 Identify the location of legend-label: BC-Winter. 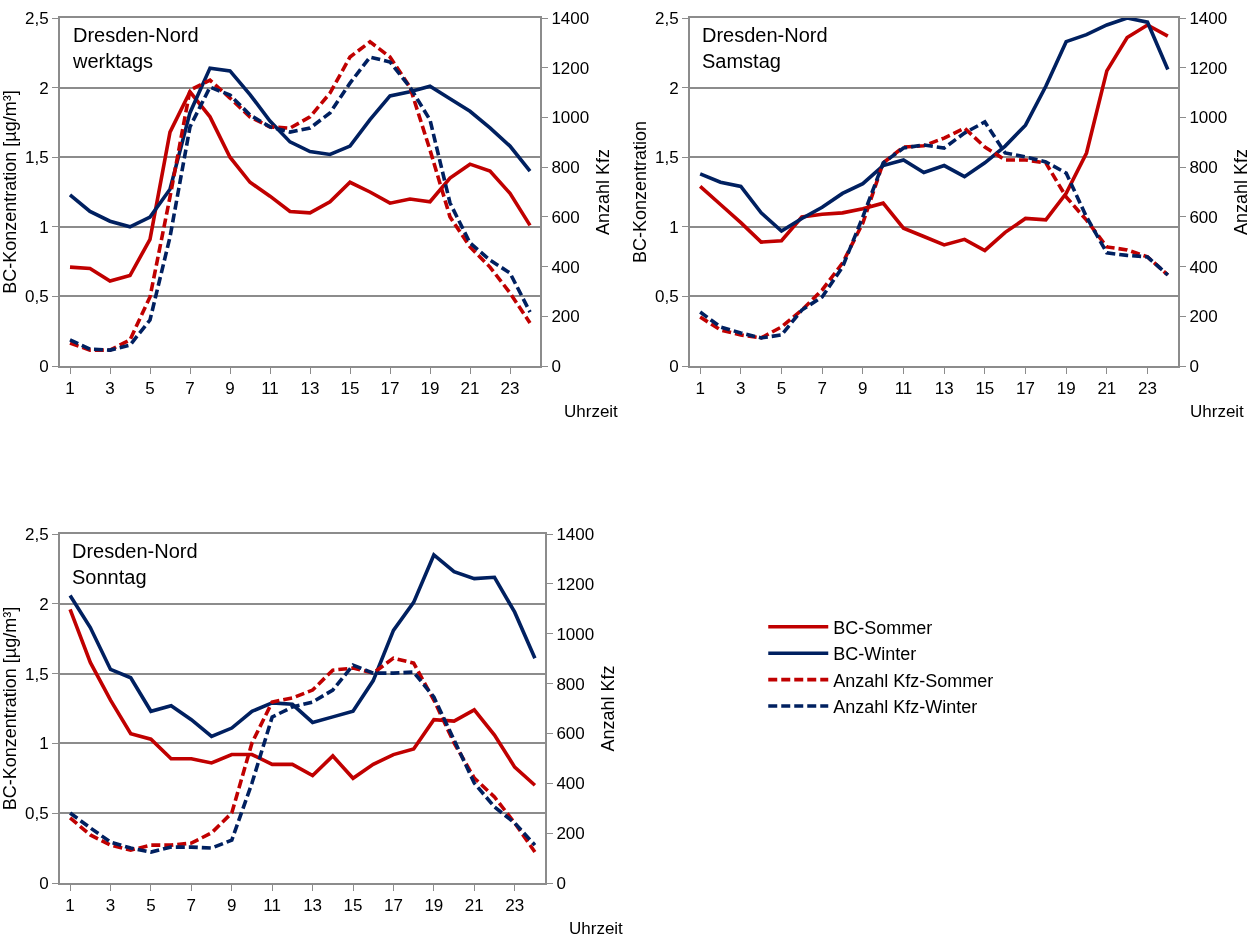
(875, 654).